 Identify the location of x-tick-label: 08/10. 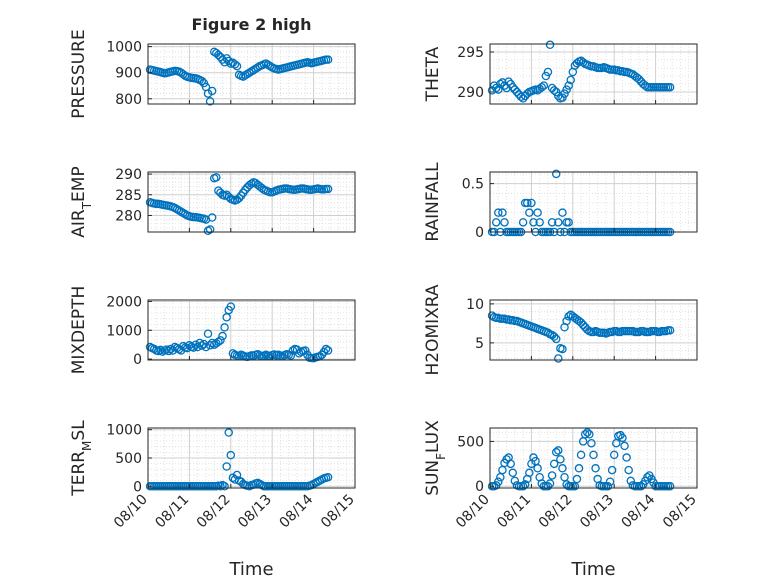
(131, 512).